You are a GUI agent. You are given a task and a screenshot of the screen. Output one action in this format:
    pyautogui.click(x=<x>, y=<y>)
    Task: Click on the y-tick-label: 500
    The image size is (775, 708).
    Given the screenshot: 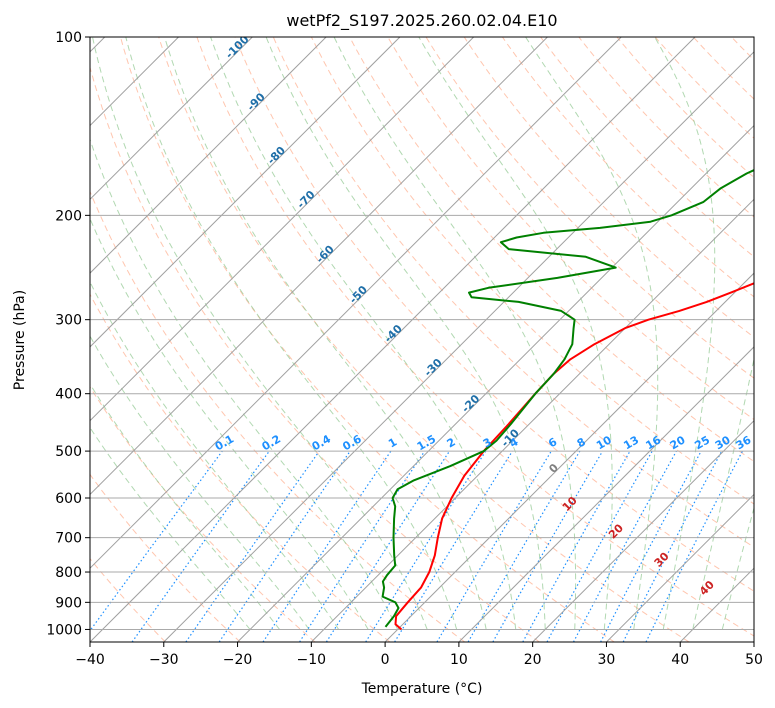 What is the action you would take?
    pyautogui.click(x=68, y=452)
    